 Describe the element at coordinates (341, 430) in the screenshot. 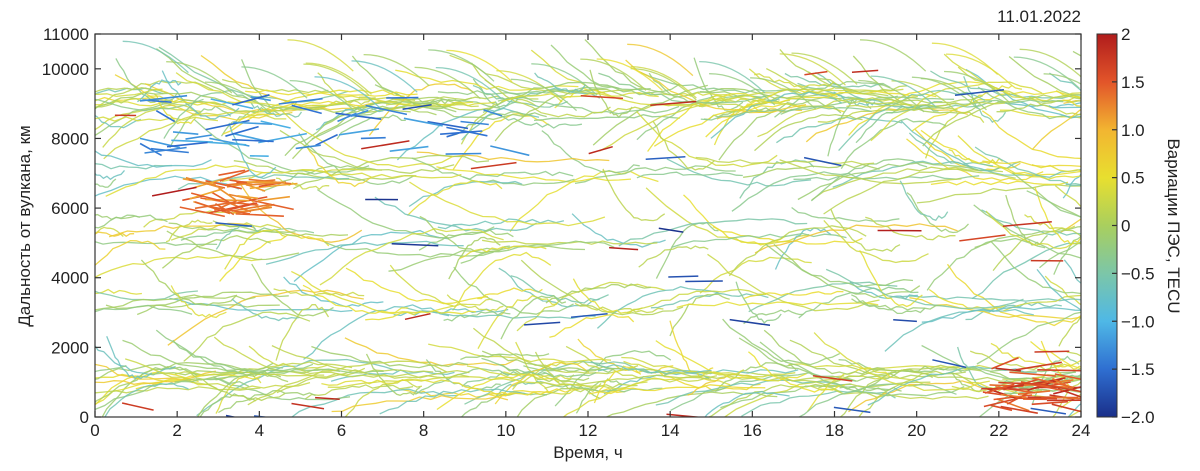

I see `x-tick-label: 6` at that location.